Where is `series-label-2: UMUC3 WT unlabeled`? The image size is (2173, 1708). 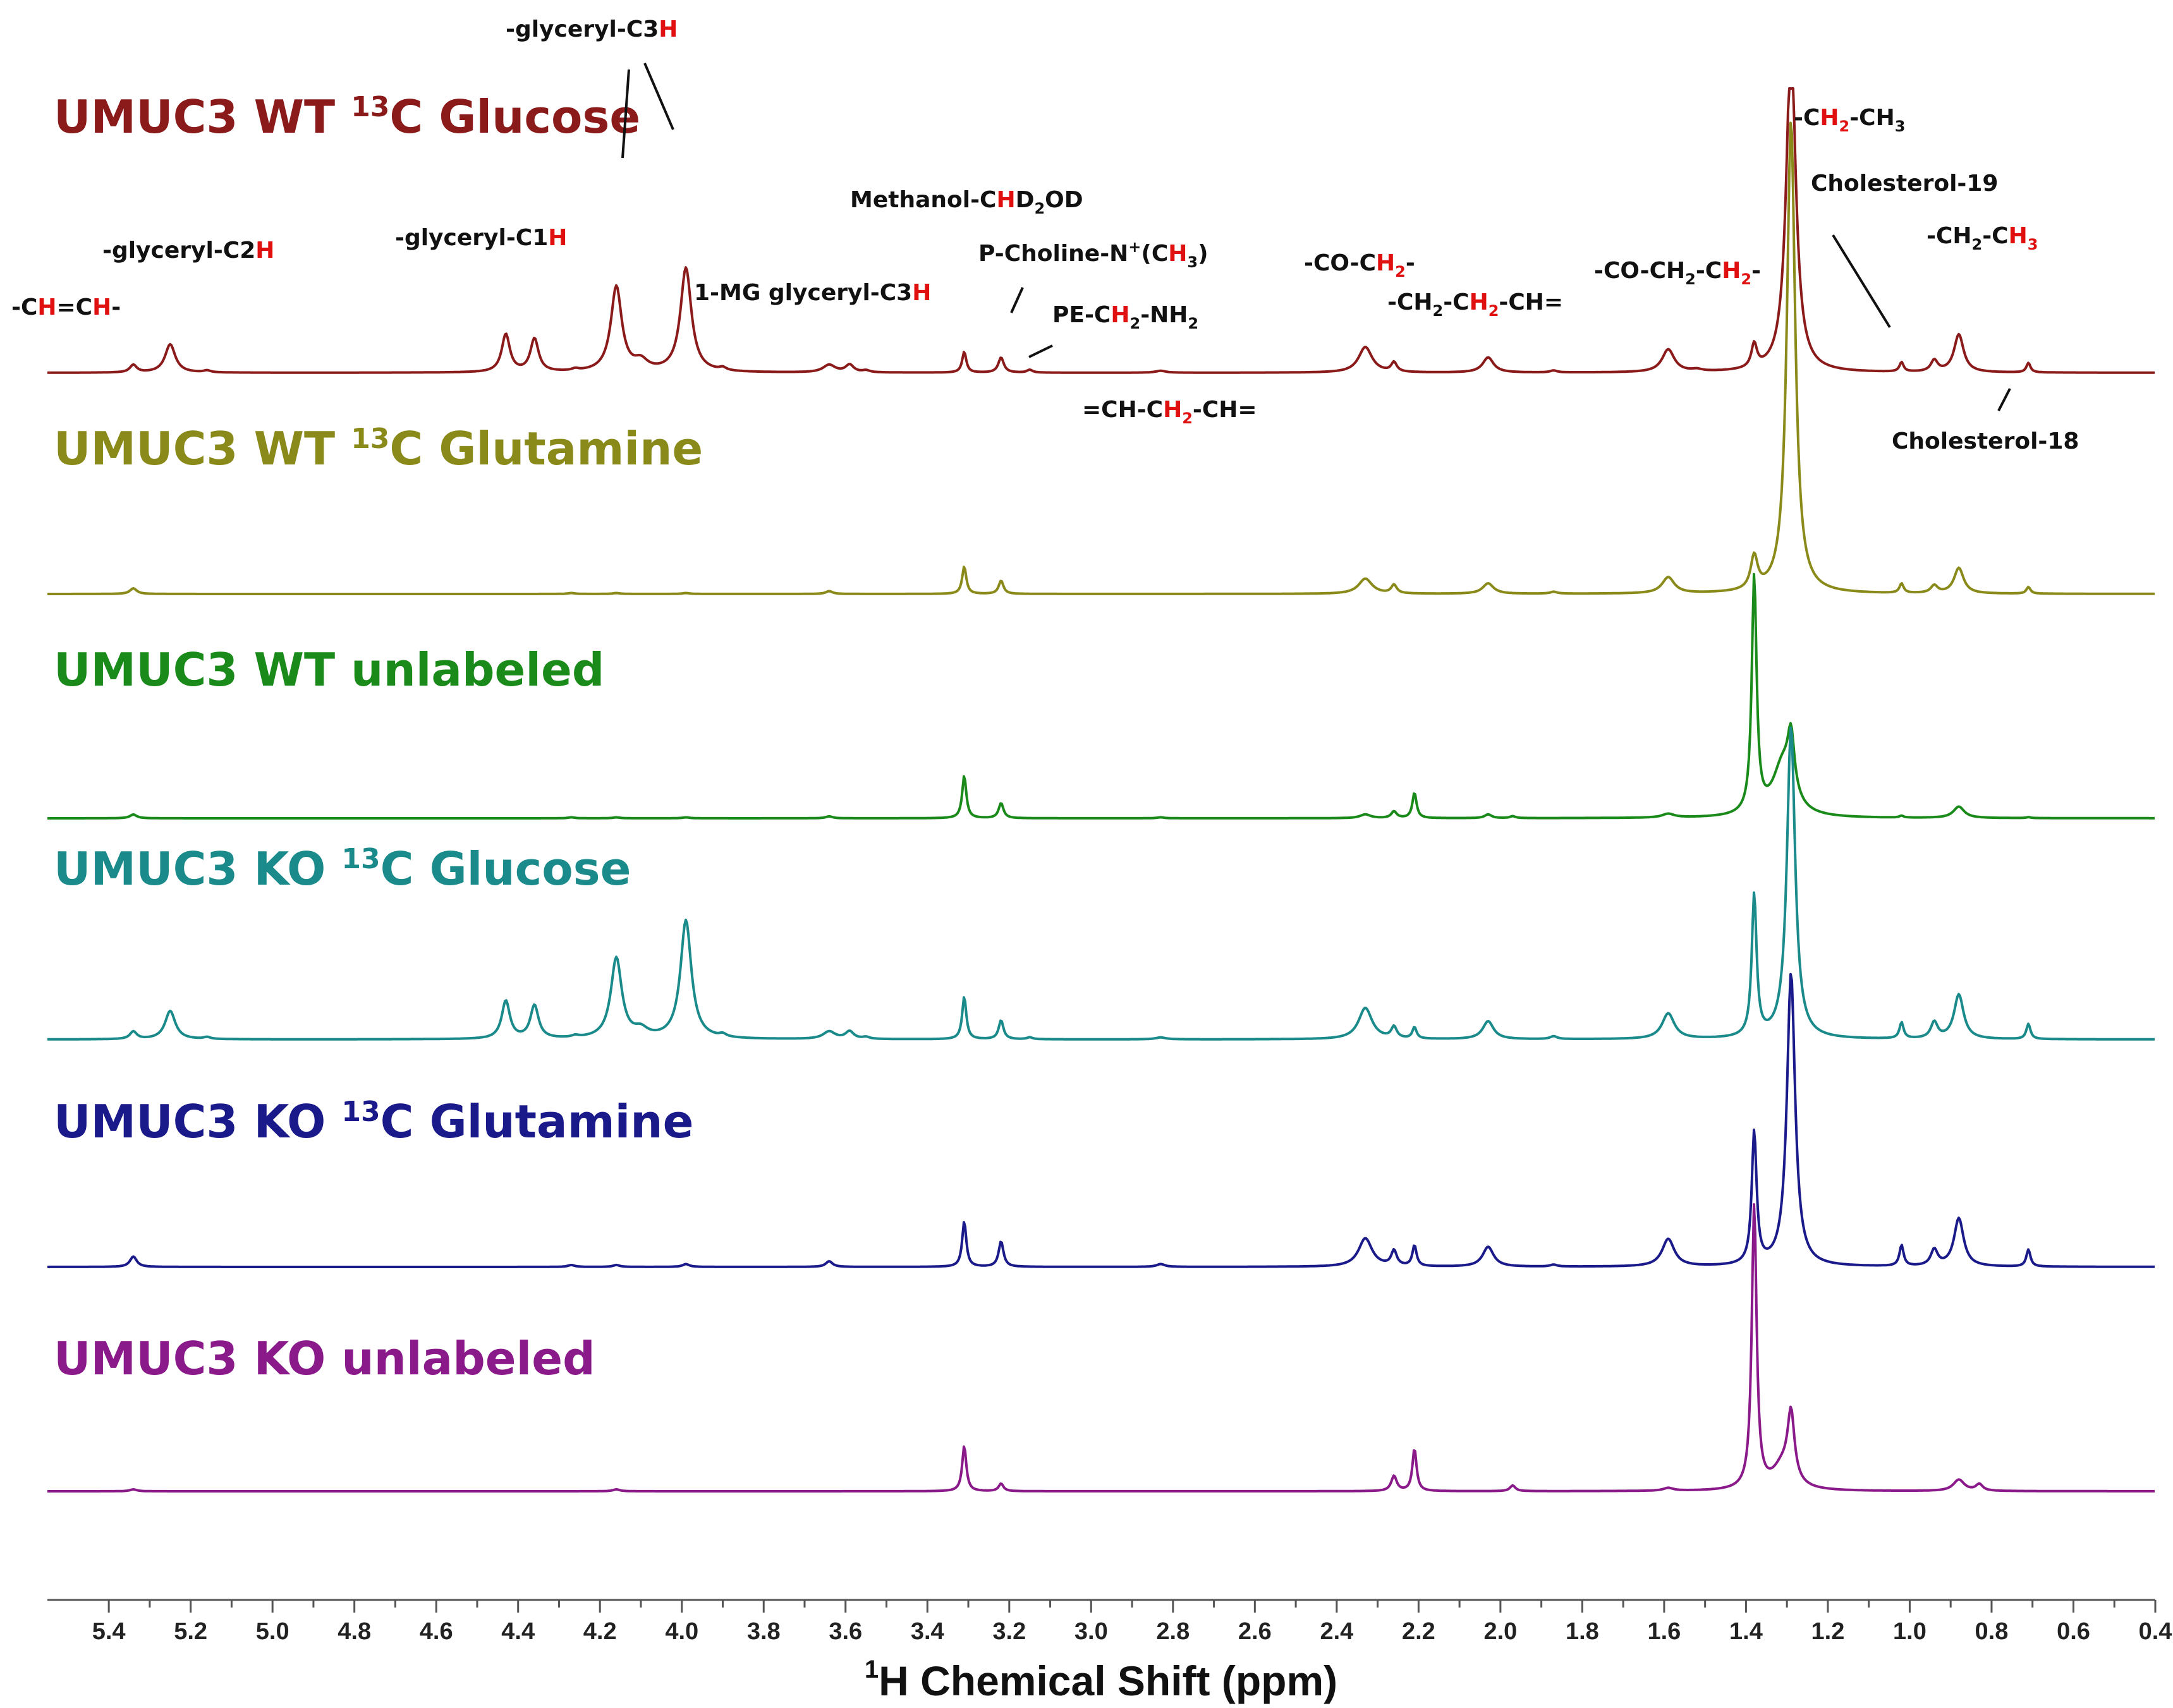
series-label-2: UMUC3 WT unlabeled is located at coordinates (329, 670).